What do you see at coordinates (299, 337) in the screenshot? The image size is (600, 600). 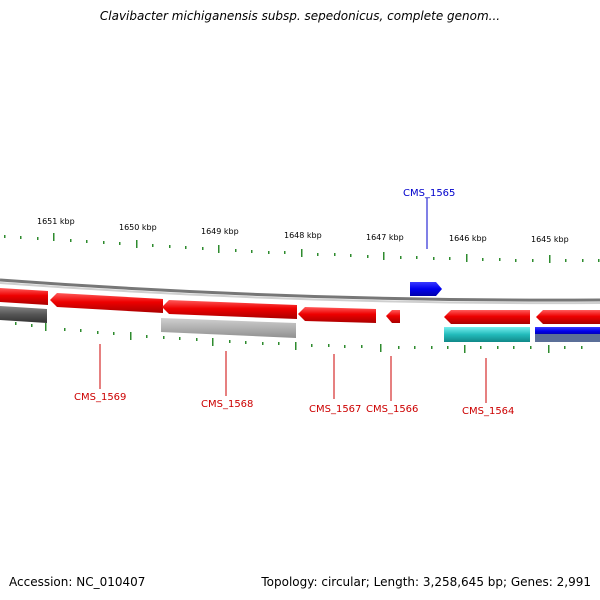 I see `scale-ticks-inner` at bounding box center [299, 337].